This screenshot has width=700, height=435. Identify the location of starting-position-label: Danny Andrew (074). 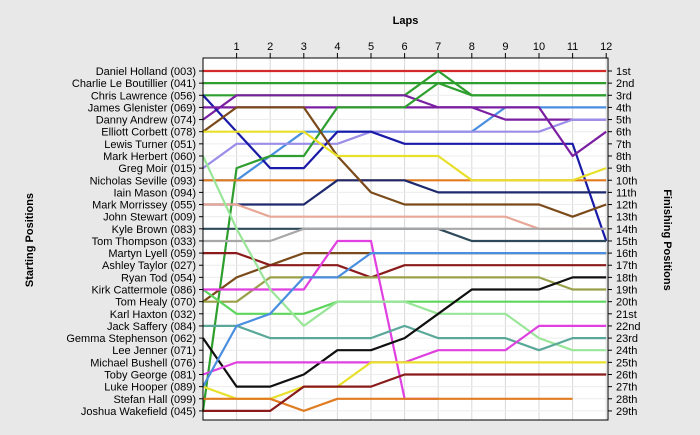
(146, 121).